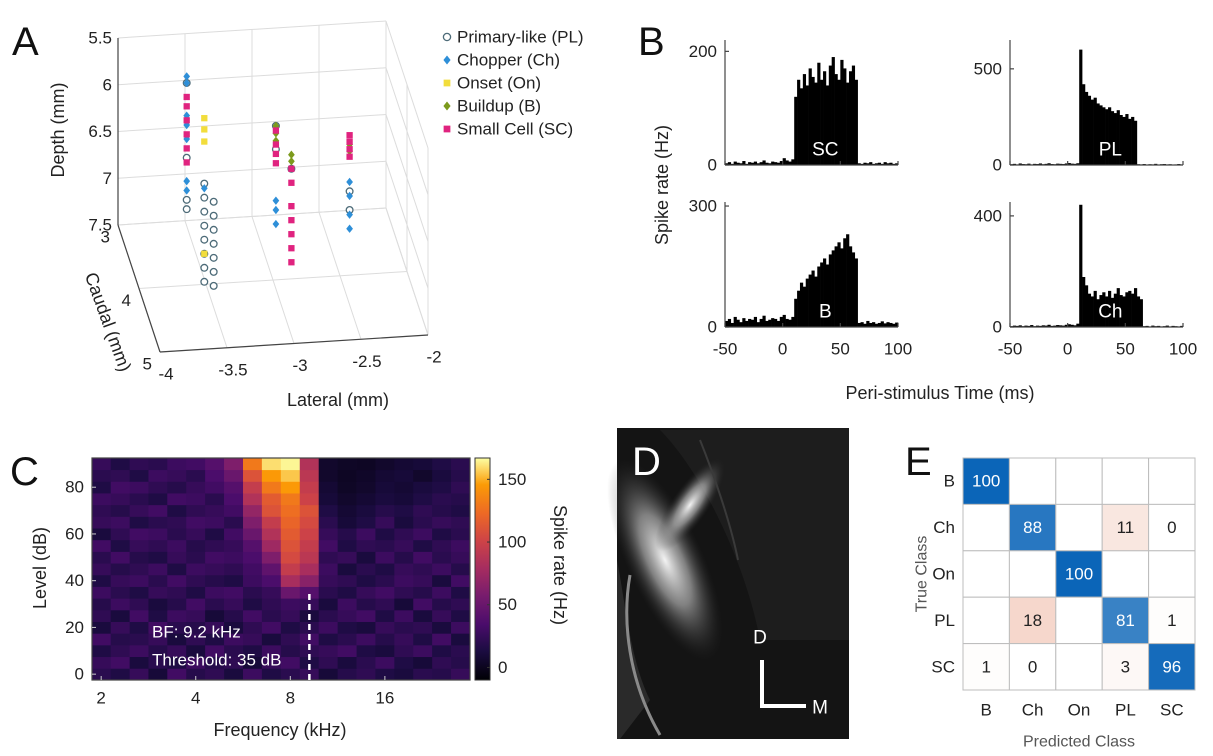 The image size is (1213, 756). What do you see at coordinates (997, 165) in the screenshot?
I see `y-tick-label: 0` at bounding box center [997, 165].